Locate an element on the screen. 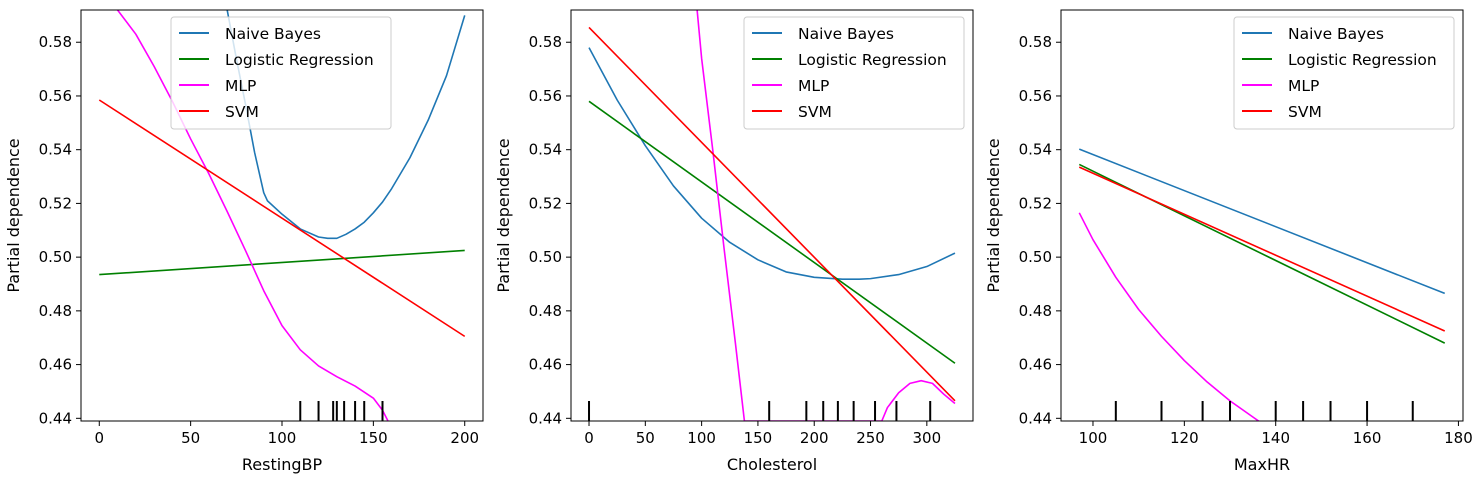 The height and width of the screenshot is (484, 1483). x-tick-label: 140 is located at coordinates (1275, 438).